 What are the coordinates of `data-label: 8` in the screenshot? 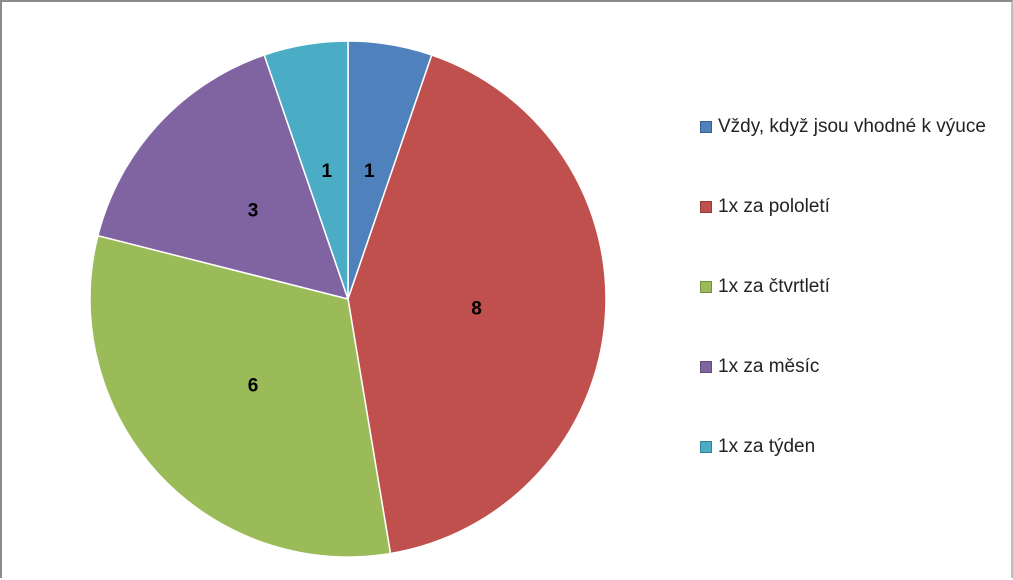 It's located at (476, 309).